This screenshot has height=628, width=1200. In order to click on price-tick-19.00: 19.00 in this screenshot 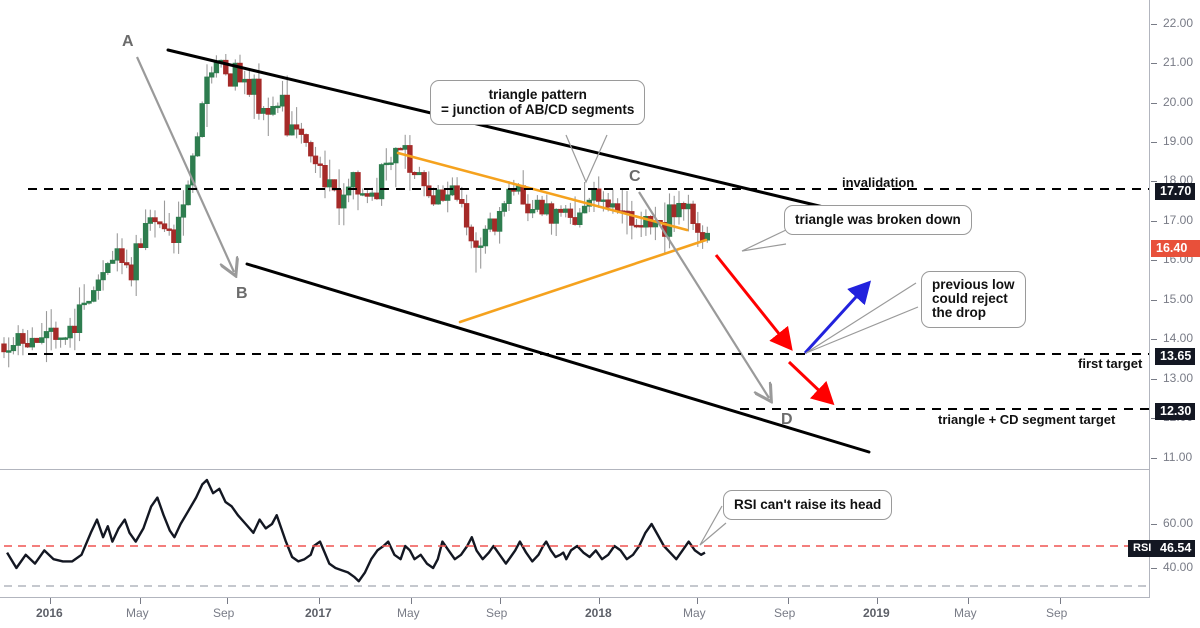, I will do `click(1178, 141)`.